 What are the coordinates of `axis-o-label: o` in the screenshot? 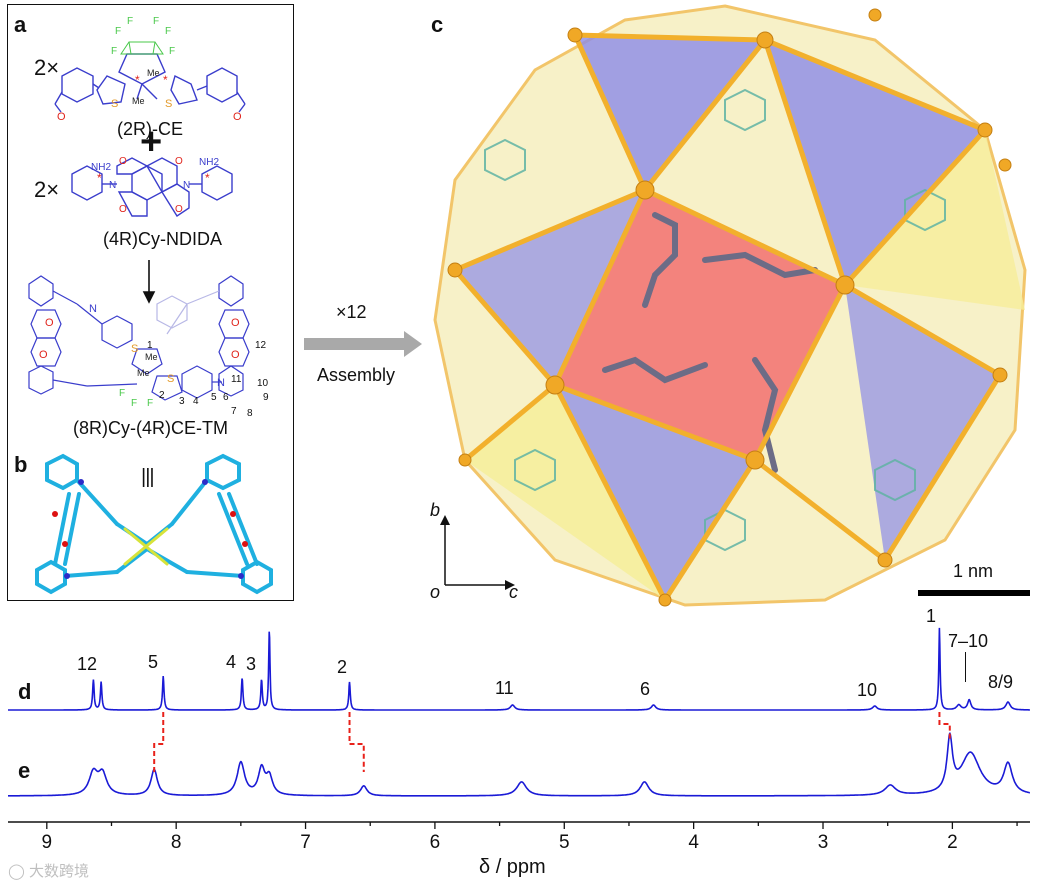 It's located at (435, 592).